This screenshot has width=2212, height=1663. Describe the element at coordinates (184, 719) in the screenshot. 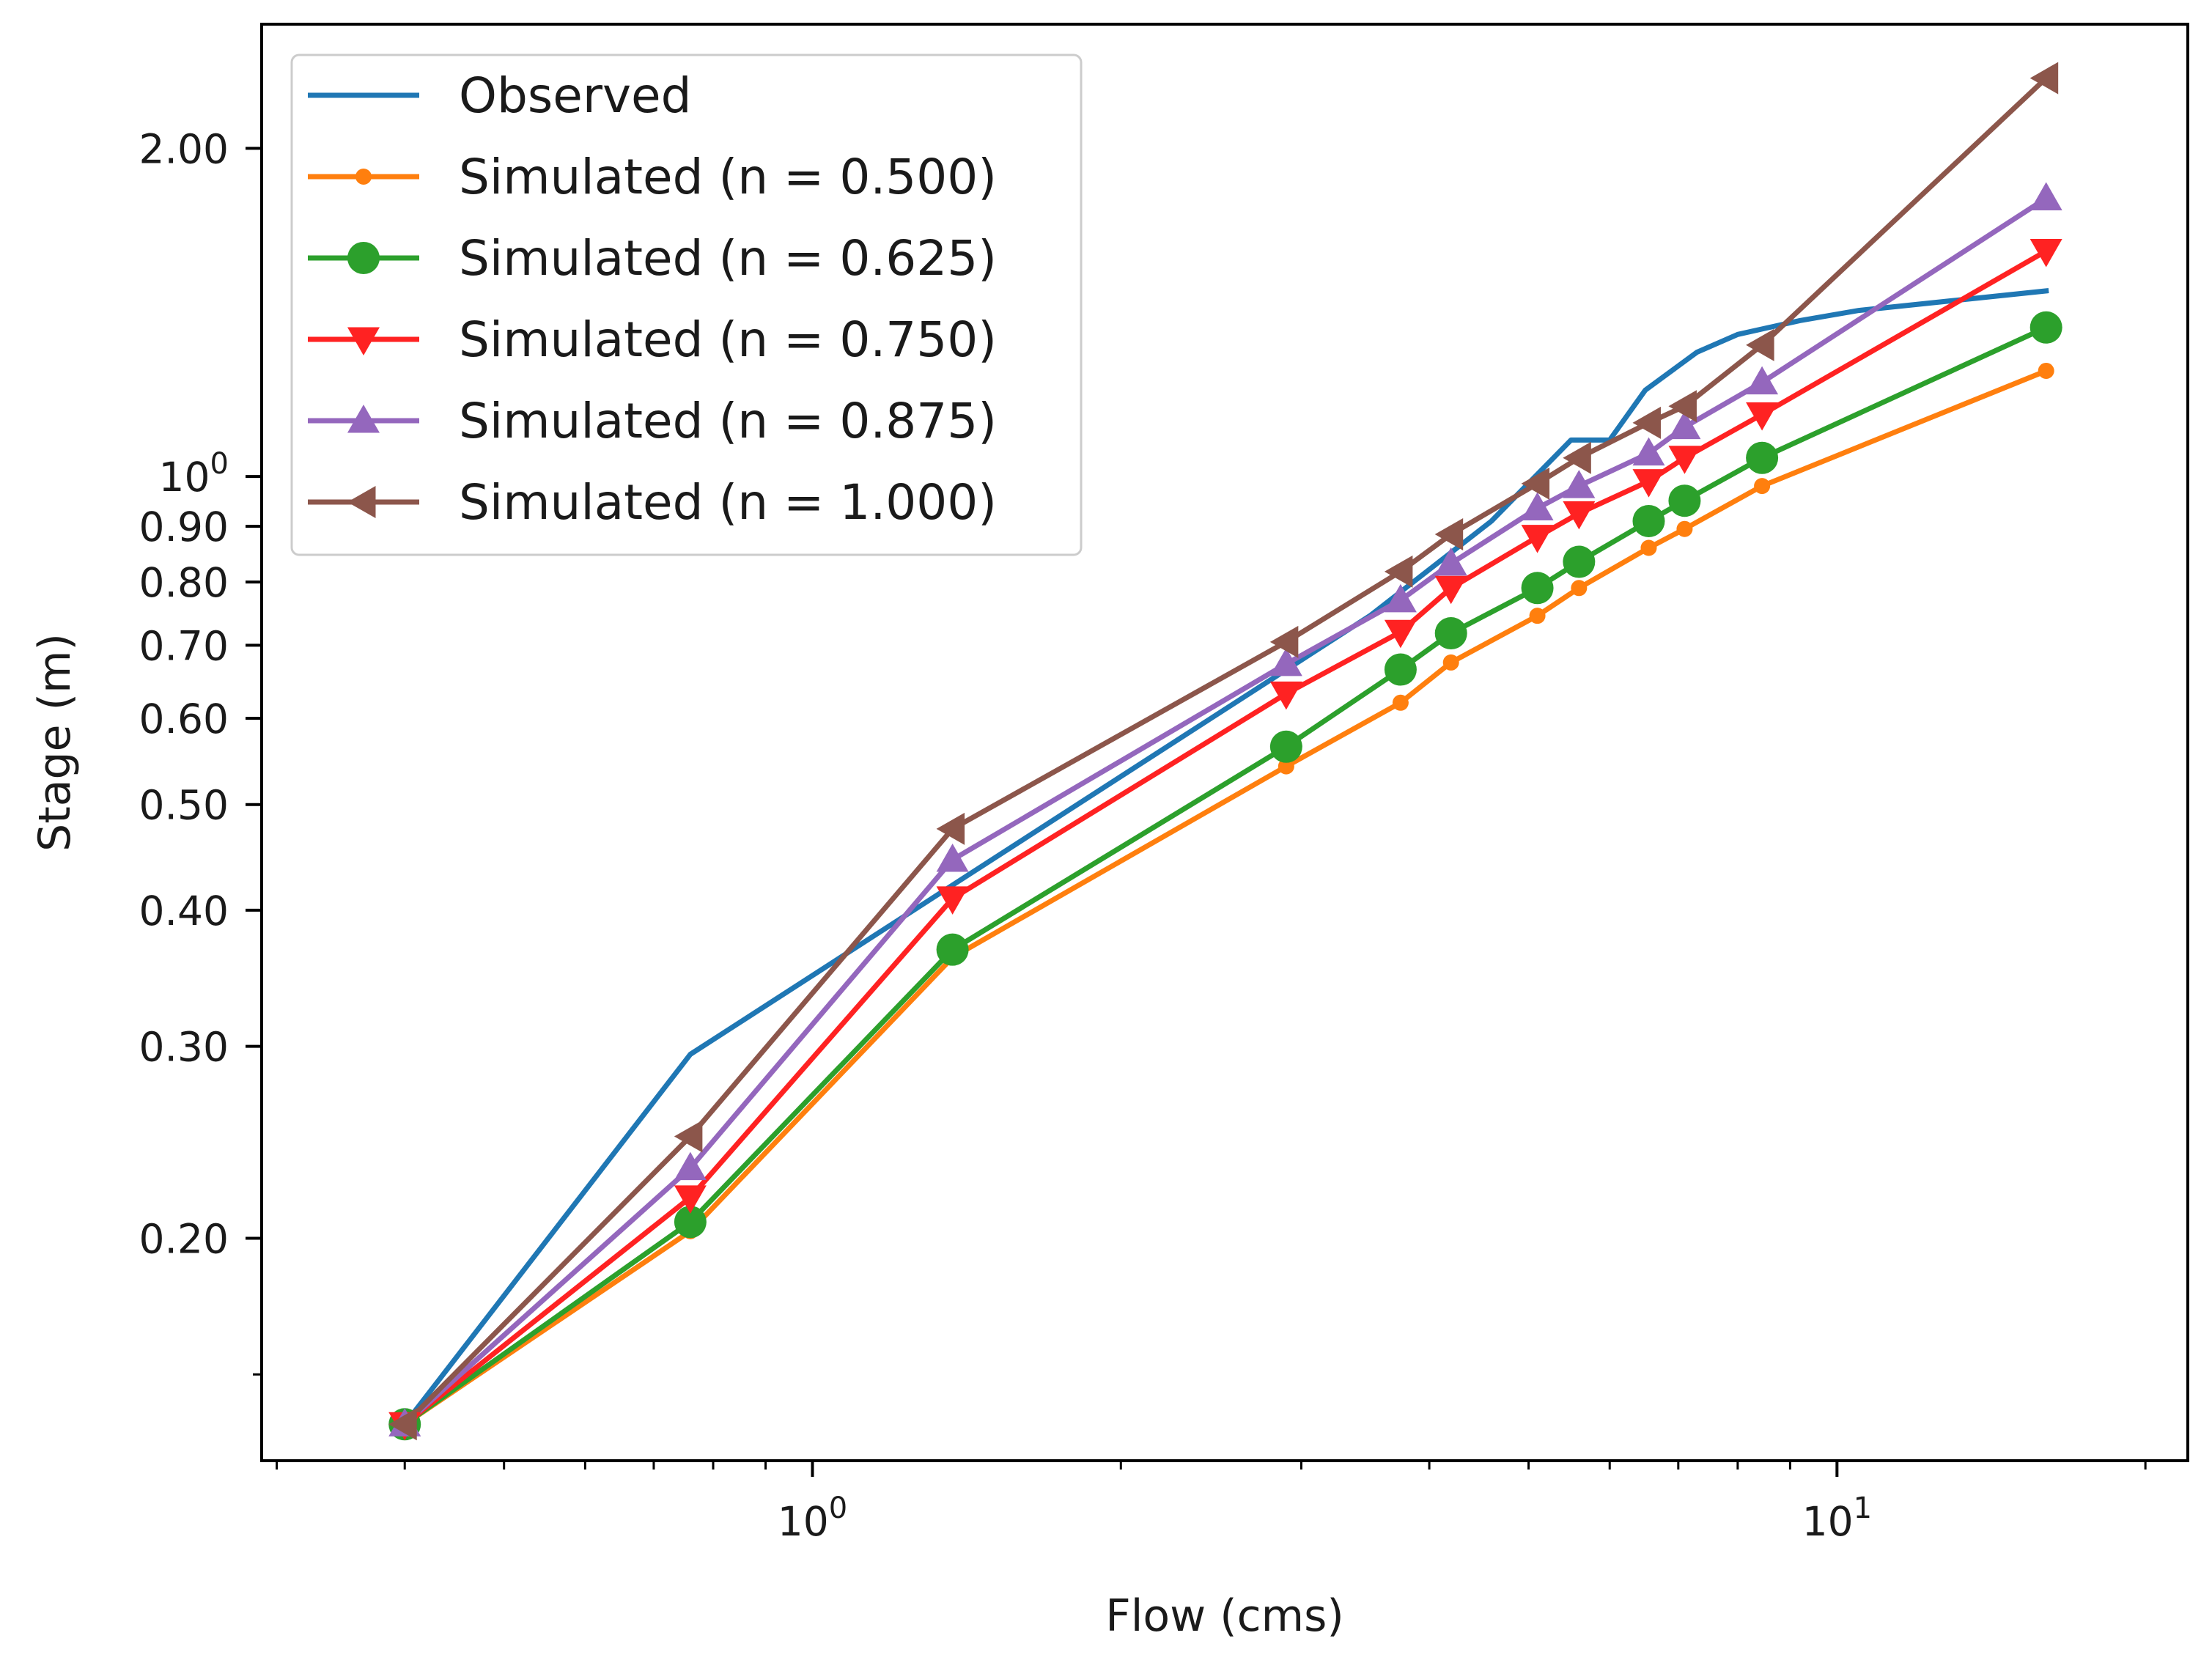

I see `y-tick-label: 0.60` at that location.